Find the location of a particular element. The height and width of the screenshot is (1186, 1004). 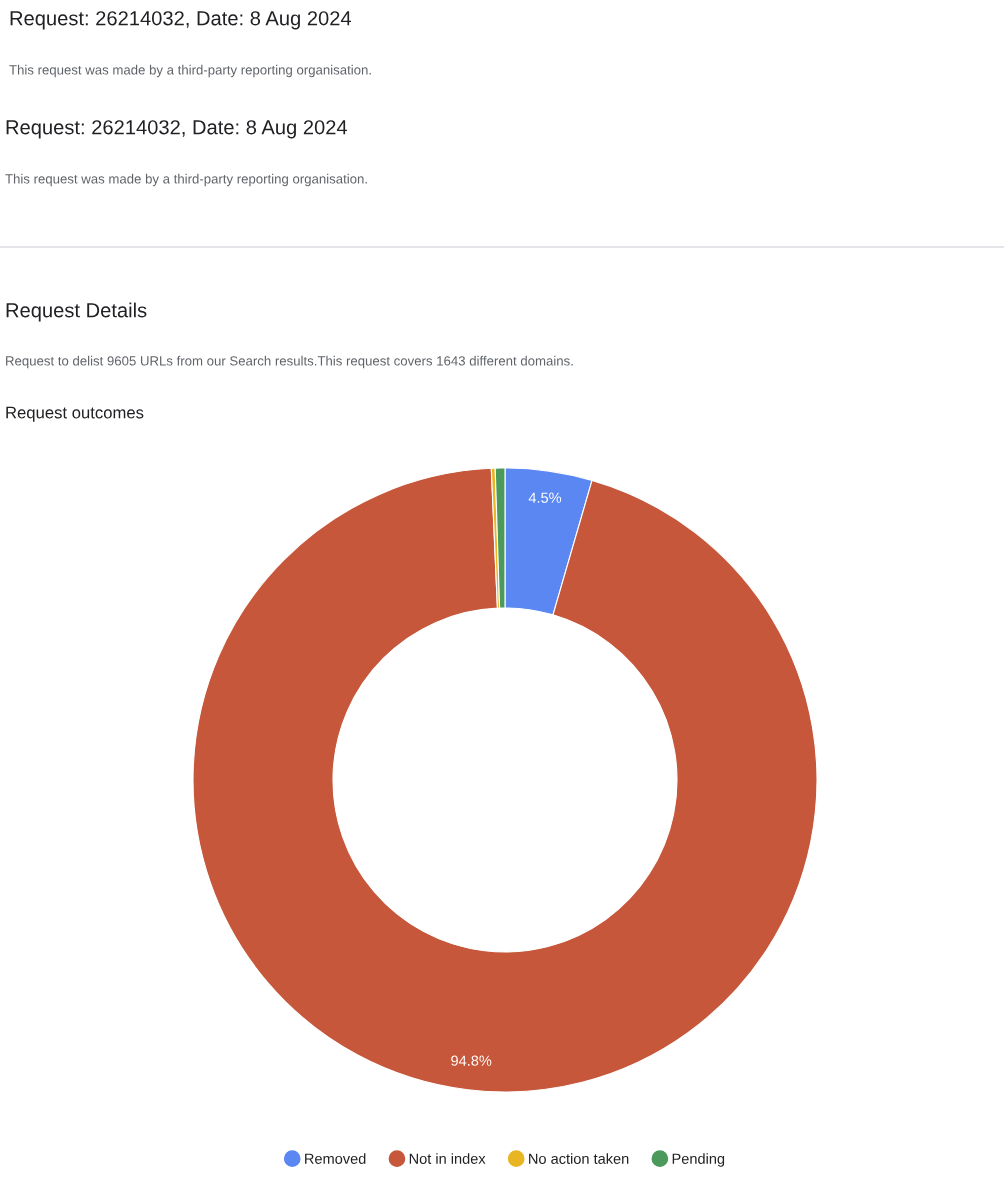

data-label: 94.8% is located at coordinates (471, 1060).